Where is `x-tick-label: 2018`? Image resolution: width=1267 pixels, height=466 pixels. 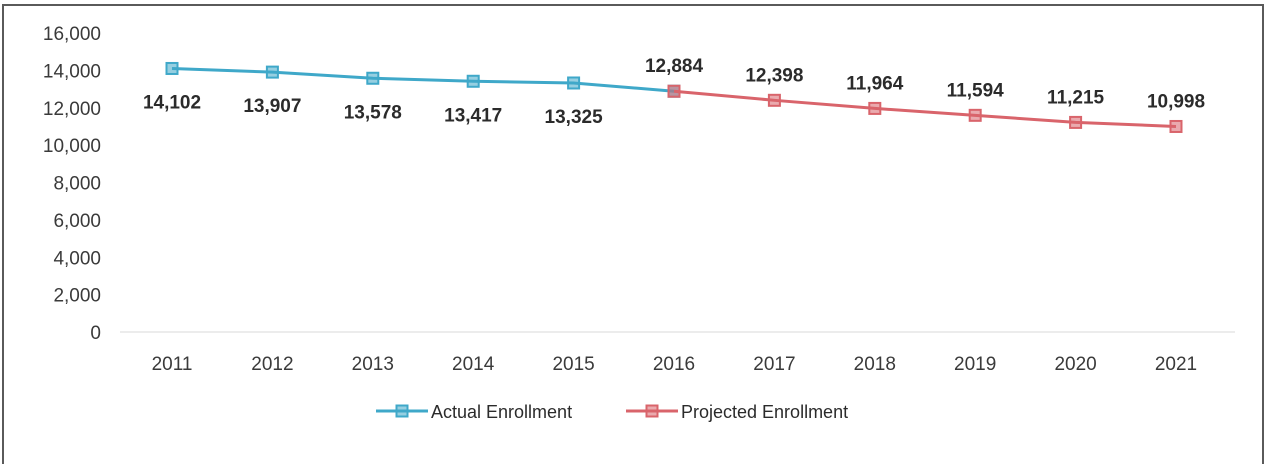 x-tick-label: 2018 is located at coordinates (875, 364).